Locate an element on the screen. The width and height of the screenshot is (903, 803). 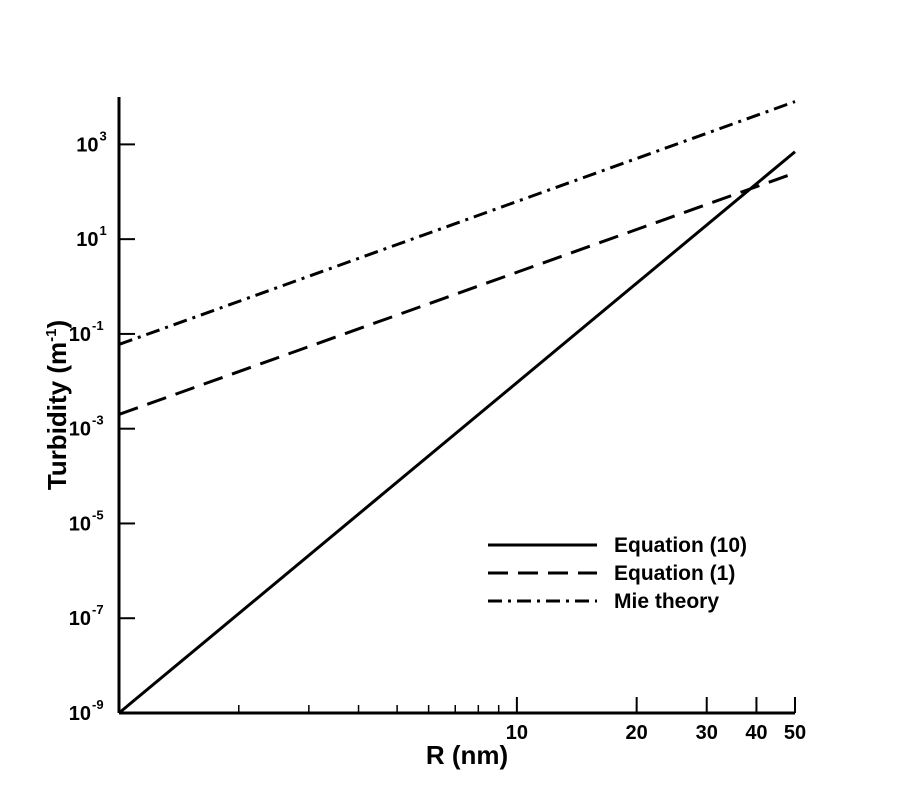
y-tick-exponent-7: 3 is located at coordinates (103, 135).